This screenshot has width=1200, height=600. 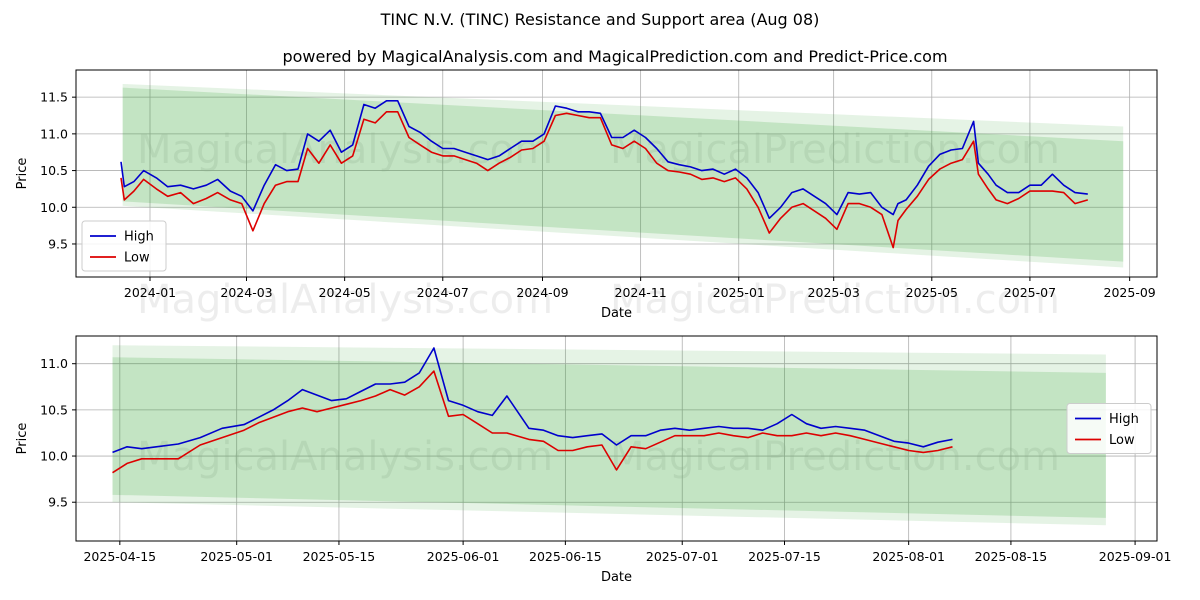 What do you see at coordinates (784, 556) in the screenshot?
I see `x-tick-label: 2025-07-15` at bounding box center [784, 556].